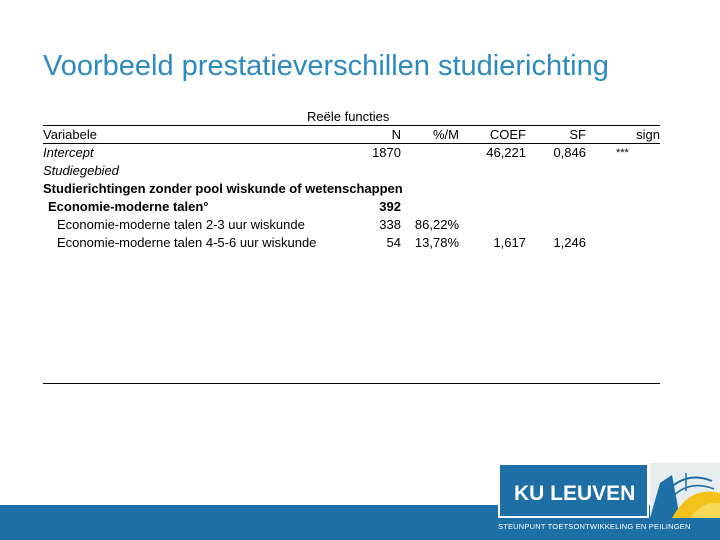 This screenshot has height=540, width=720. Describe the element at coordinates (575, 493) in the screenshot. I see `logo-wordmark: KU LEUVEN` at that location.